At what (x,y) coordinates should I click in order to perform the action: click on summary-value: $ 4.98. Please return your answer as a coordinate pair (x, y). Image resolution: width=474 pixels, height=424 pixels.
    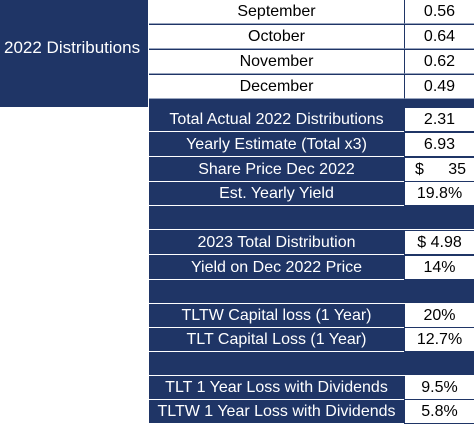
    Looking at the image, I should click on (439, 243).